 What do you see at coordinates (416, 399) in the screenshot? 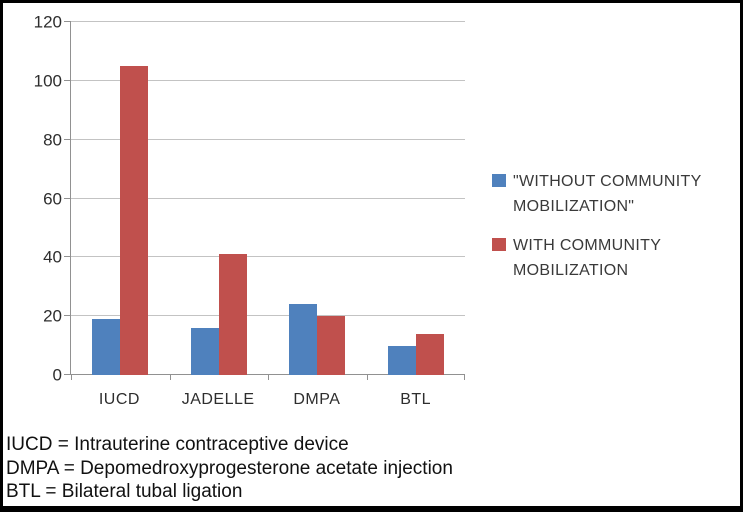
I see `x-tick-label-btl: BTL` at bounding box center [416, 399].